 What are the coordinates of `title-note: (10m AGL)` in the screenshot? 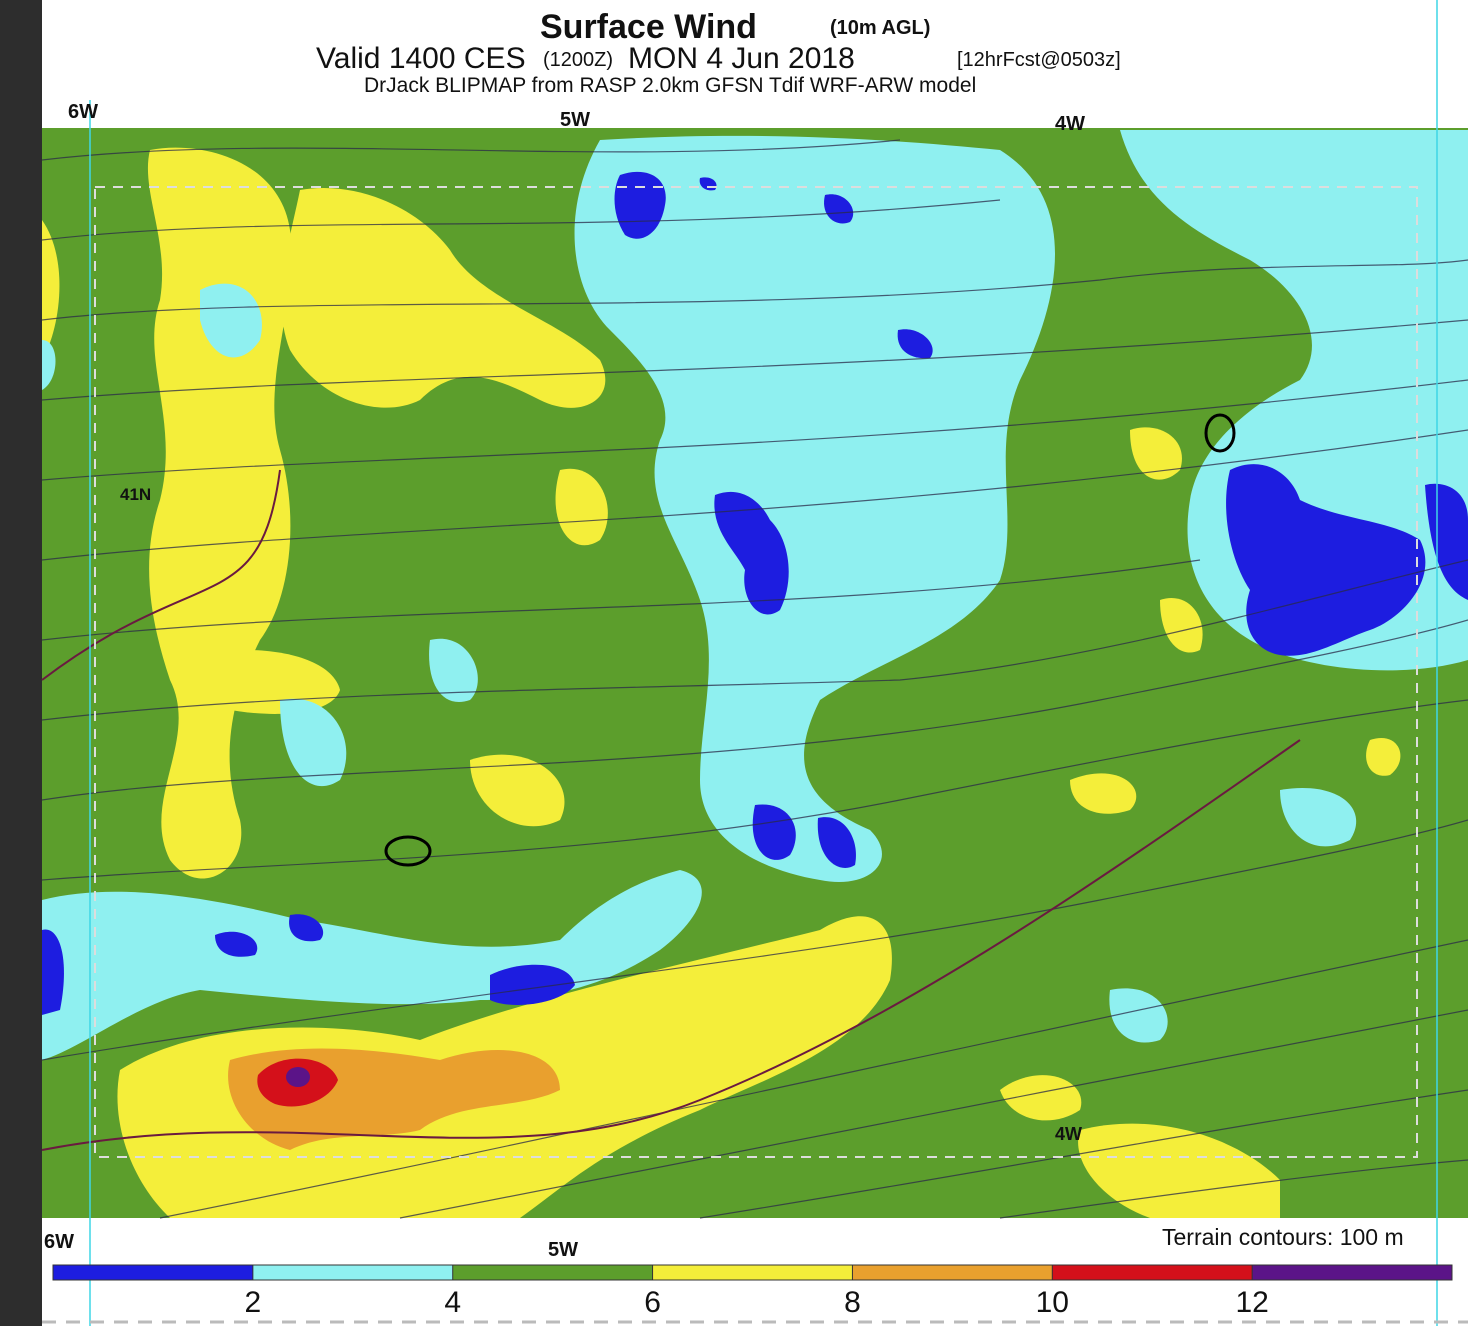 It's located at (880, 28).